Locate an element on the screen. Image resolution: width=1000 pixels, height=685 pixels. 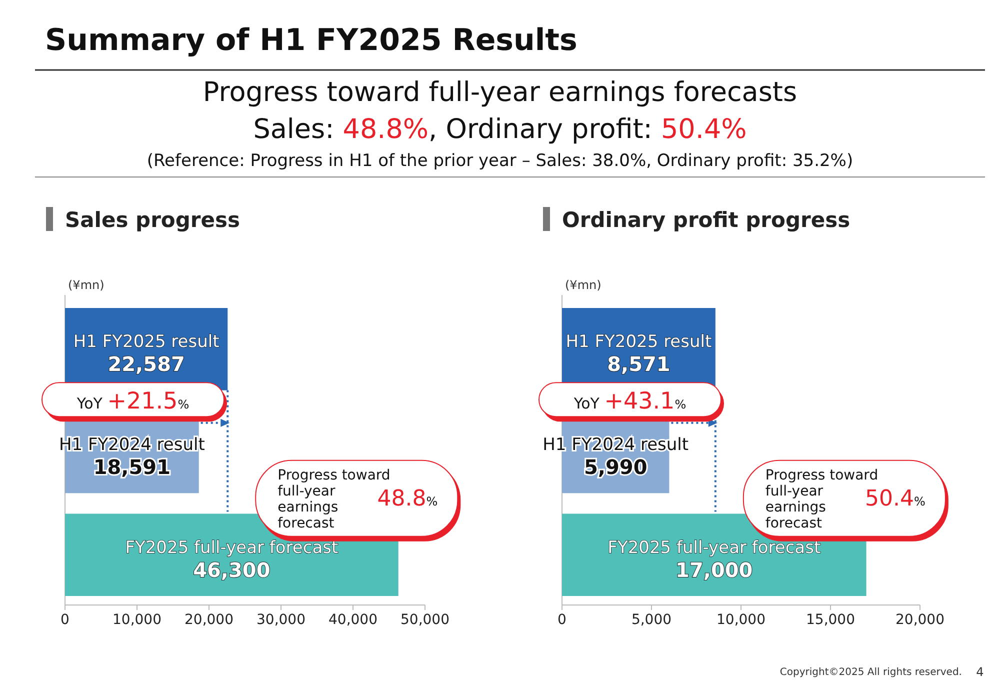
text: 4 is located at coordinates (980, 672).